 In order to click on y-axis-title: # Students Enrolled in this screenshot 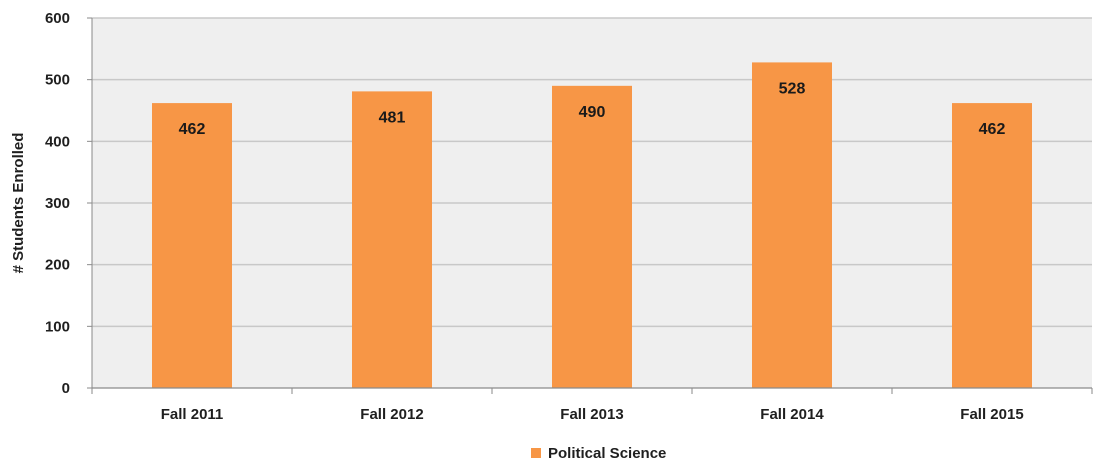, I will do `click(18, 203)`.